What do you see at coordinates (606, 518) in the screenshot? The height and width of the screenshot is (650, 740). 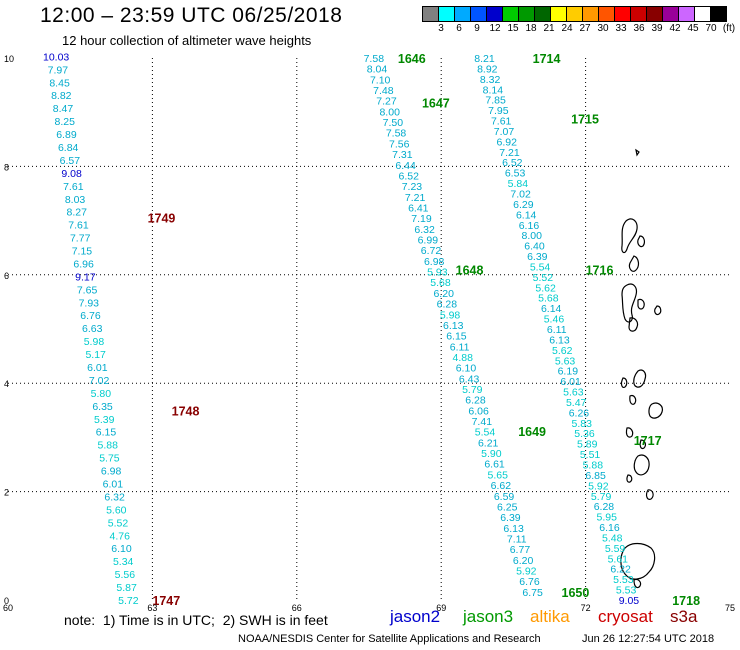 I see `wave-height-value: 5.95` at bounding box center [606, 518].